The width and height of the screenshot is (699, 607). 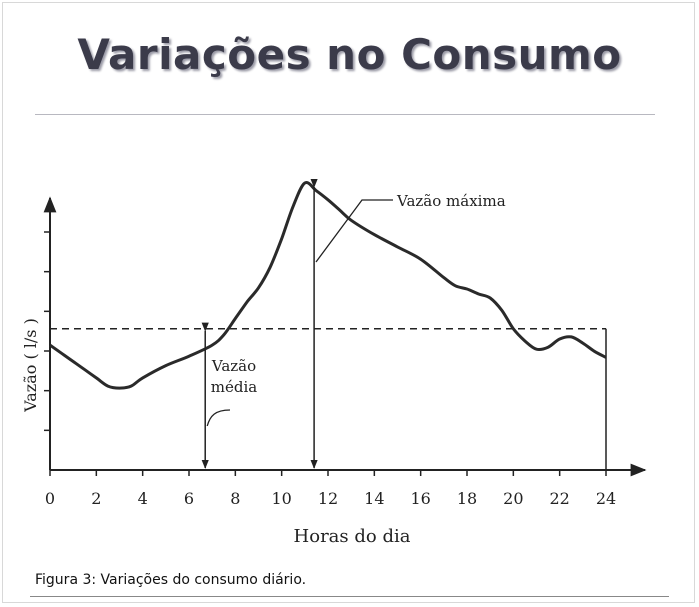 What do you see at coordinates (171, 580) in the screenshot?
I see `figure-caption: Figura 3: Variações do consumo diário.` at bounding box center [171, 580].